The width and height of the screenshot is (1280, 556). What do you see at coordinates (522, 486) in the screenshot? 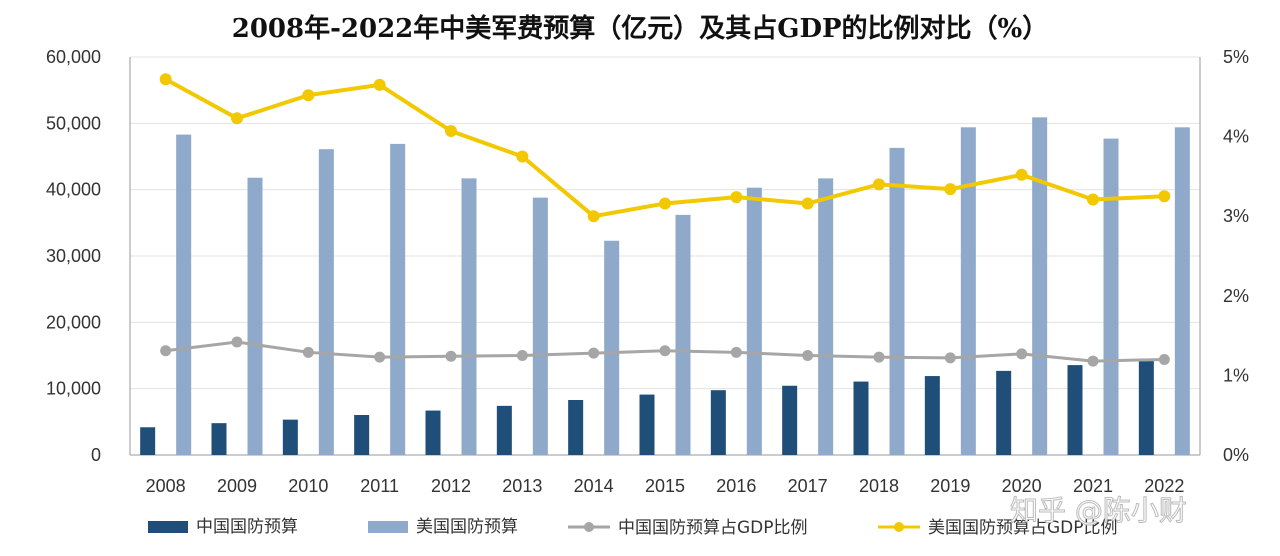
I see `x-tick-label: 2013` at bounding box center [522, 486].